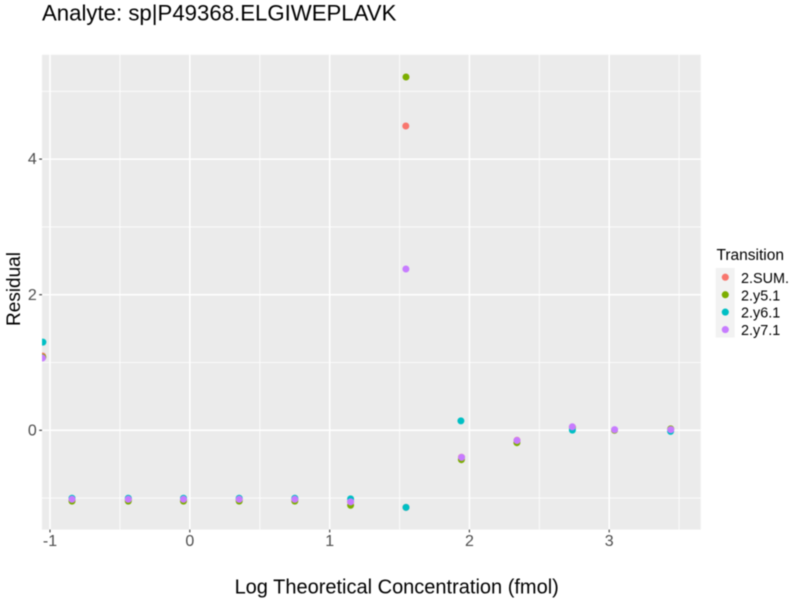 The image size is (800, 600). I want to click on svg-text: 2.SUM., so click(765, 279).